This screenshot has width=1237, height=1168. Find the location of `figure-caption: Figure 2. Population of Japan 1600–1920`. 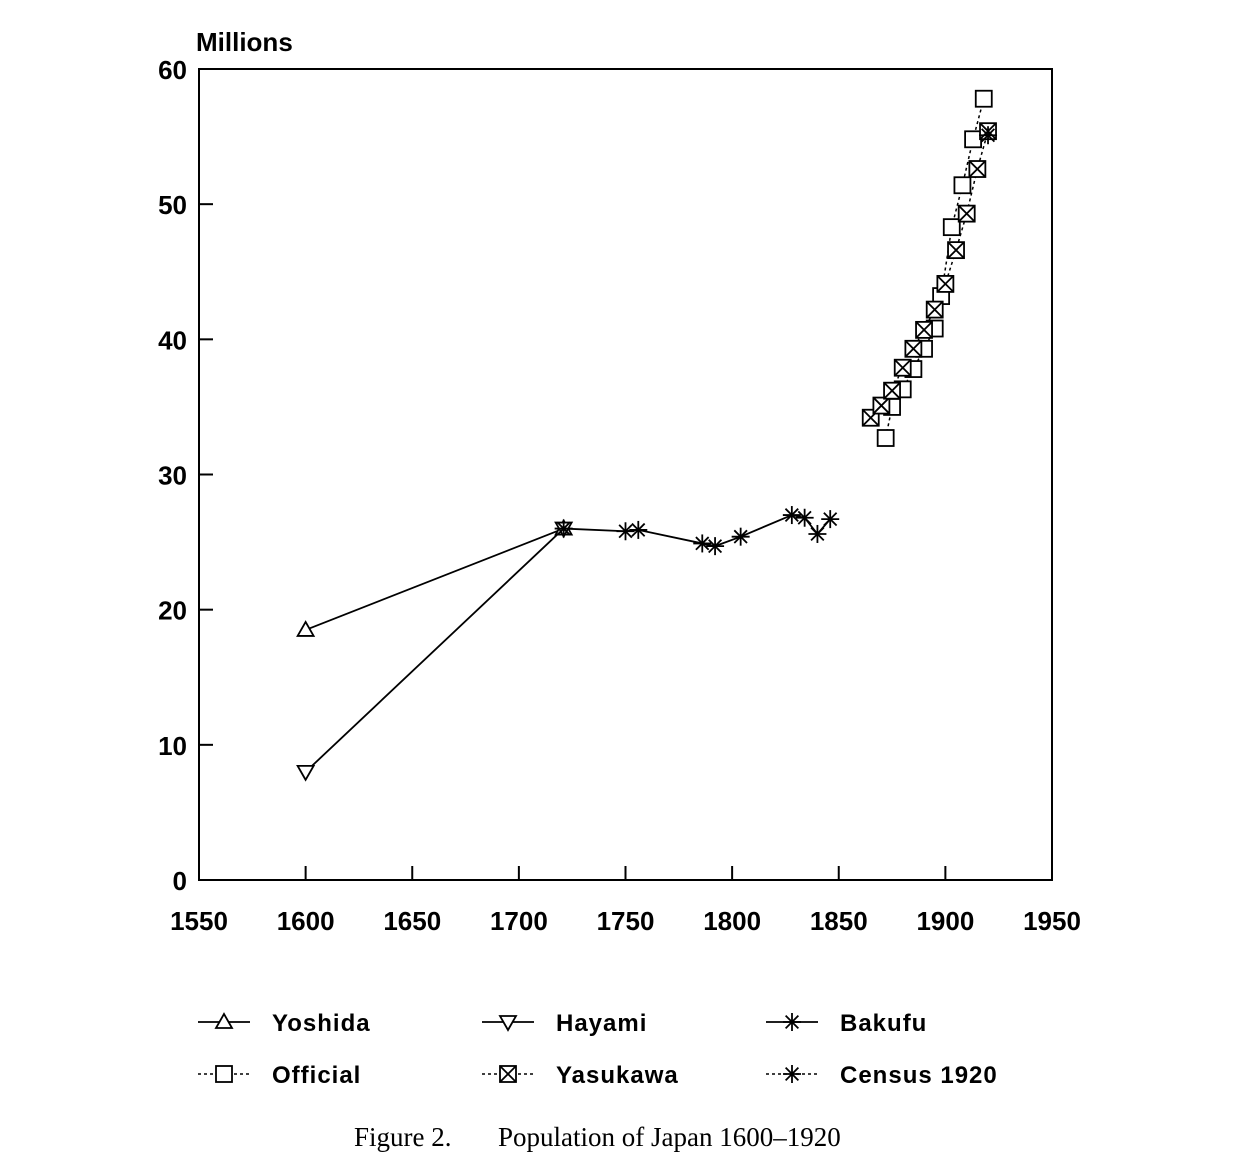

figure-caption: Figure 2. Population of Japan 1600–1920 is located at coordinates (597, 1137).